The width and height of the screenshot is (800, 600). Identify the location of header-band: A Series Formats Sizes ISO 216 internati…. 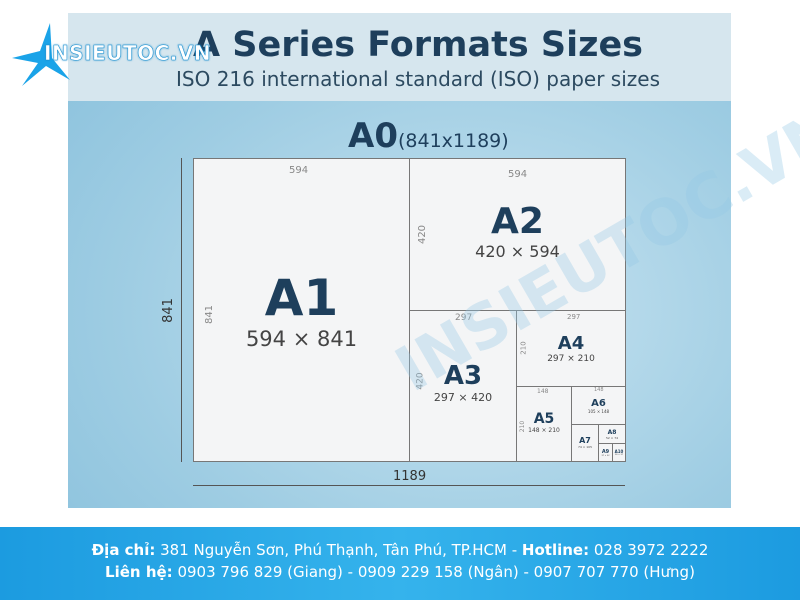
(399, 57).